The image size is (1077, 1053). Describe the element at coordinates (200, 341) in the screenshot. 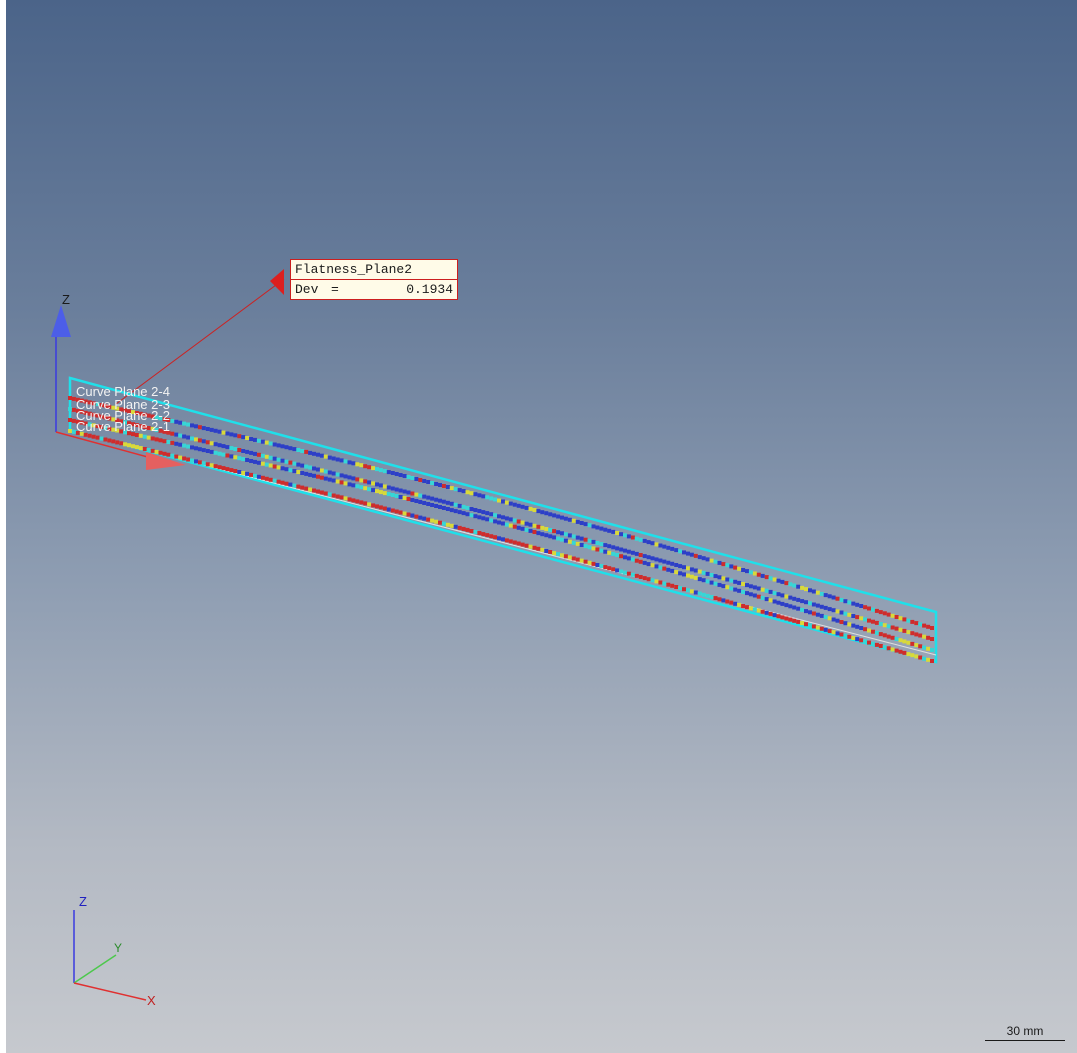

I see `callout-leader` at that location.